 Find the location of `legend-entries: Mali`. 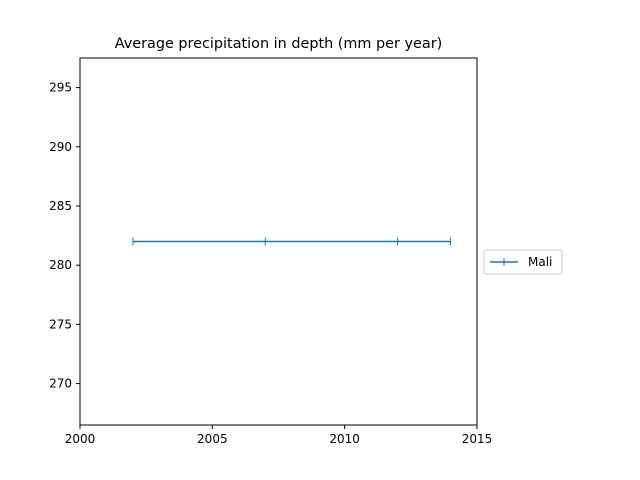

legend-entries: Mali is located at coordinates (521, 262).